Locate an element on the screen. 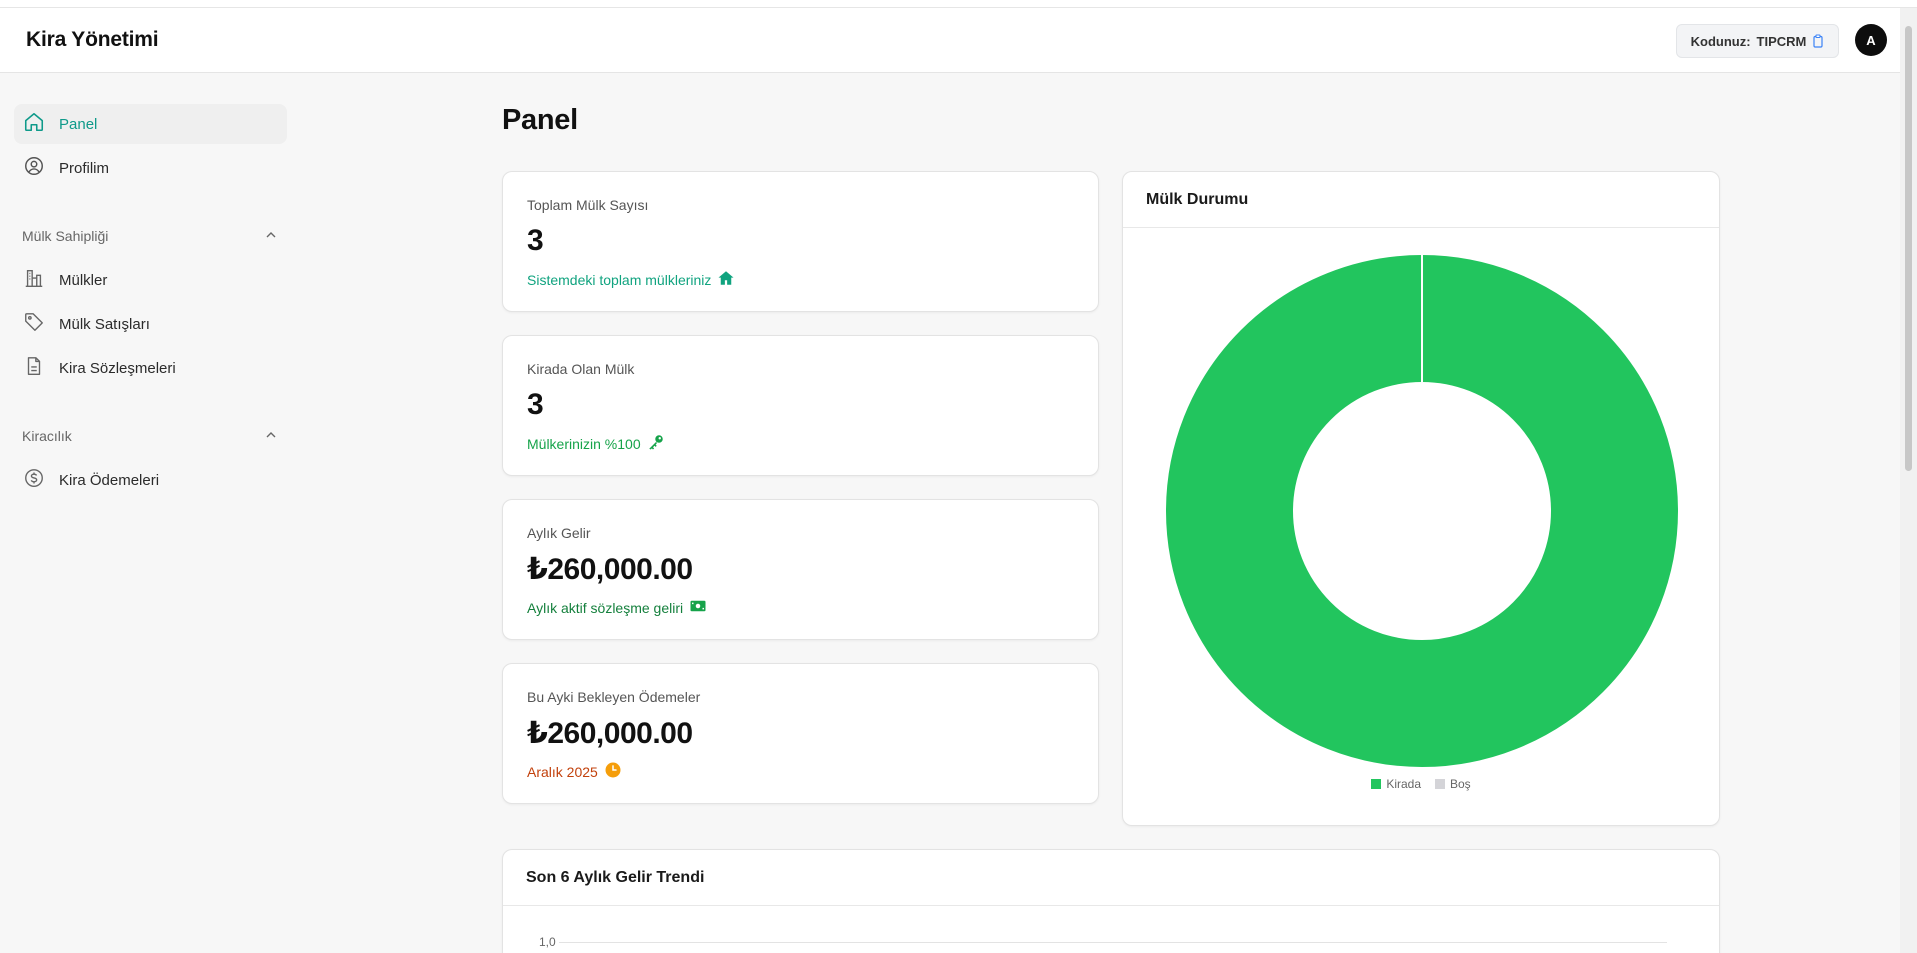  browser-top-strip is located at coordinates (958, 4).